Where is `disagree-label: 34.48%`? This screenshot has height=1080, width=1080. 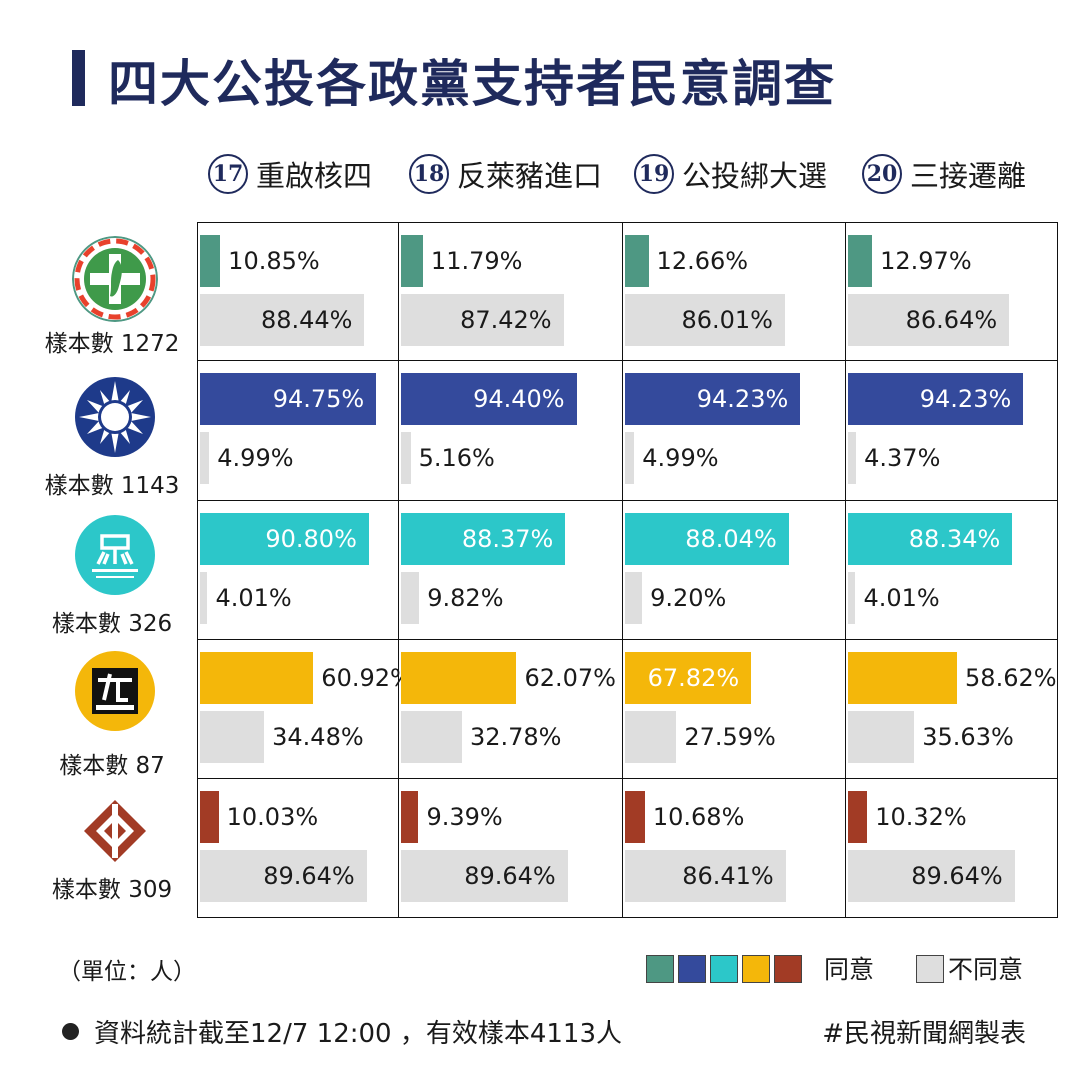
disagree-label: 34.48% is located at coordinates (318, 737).